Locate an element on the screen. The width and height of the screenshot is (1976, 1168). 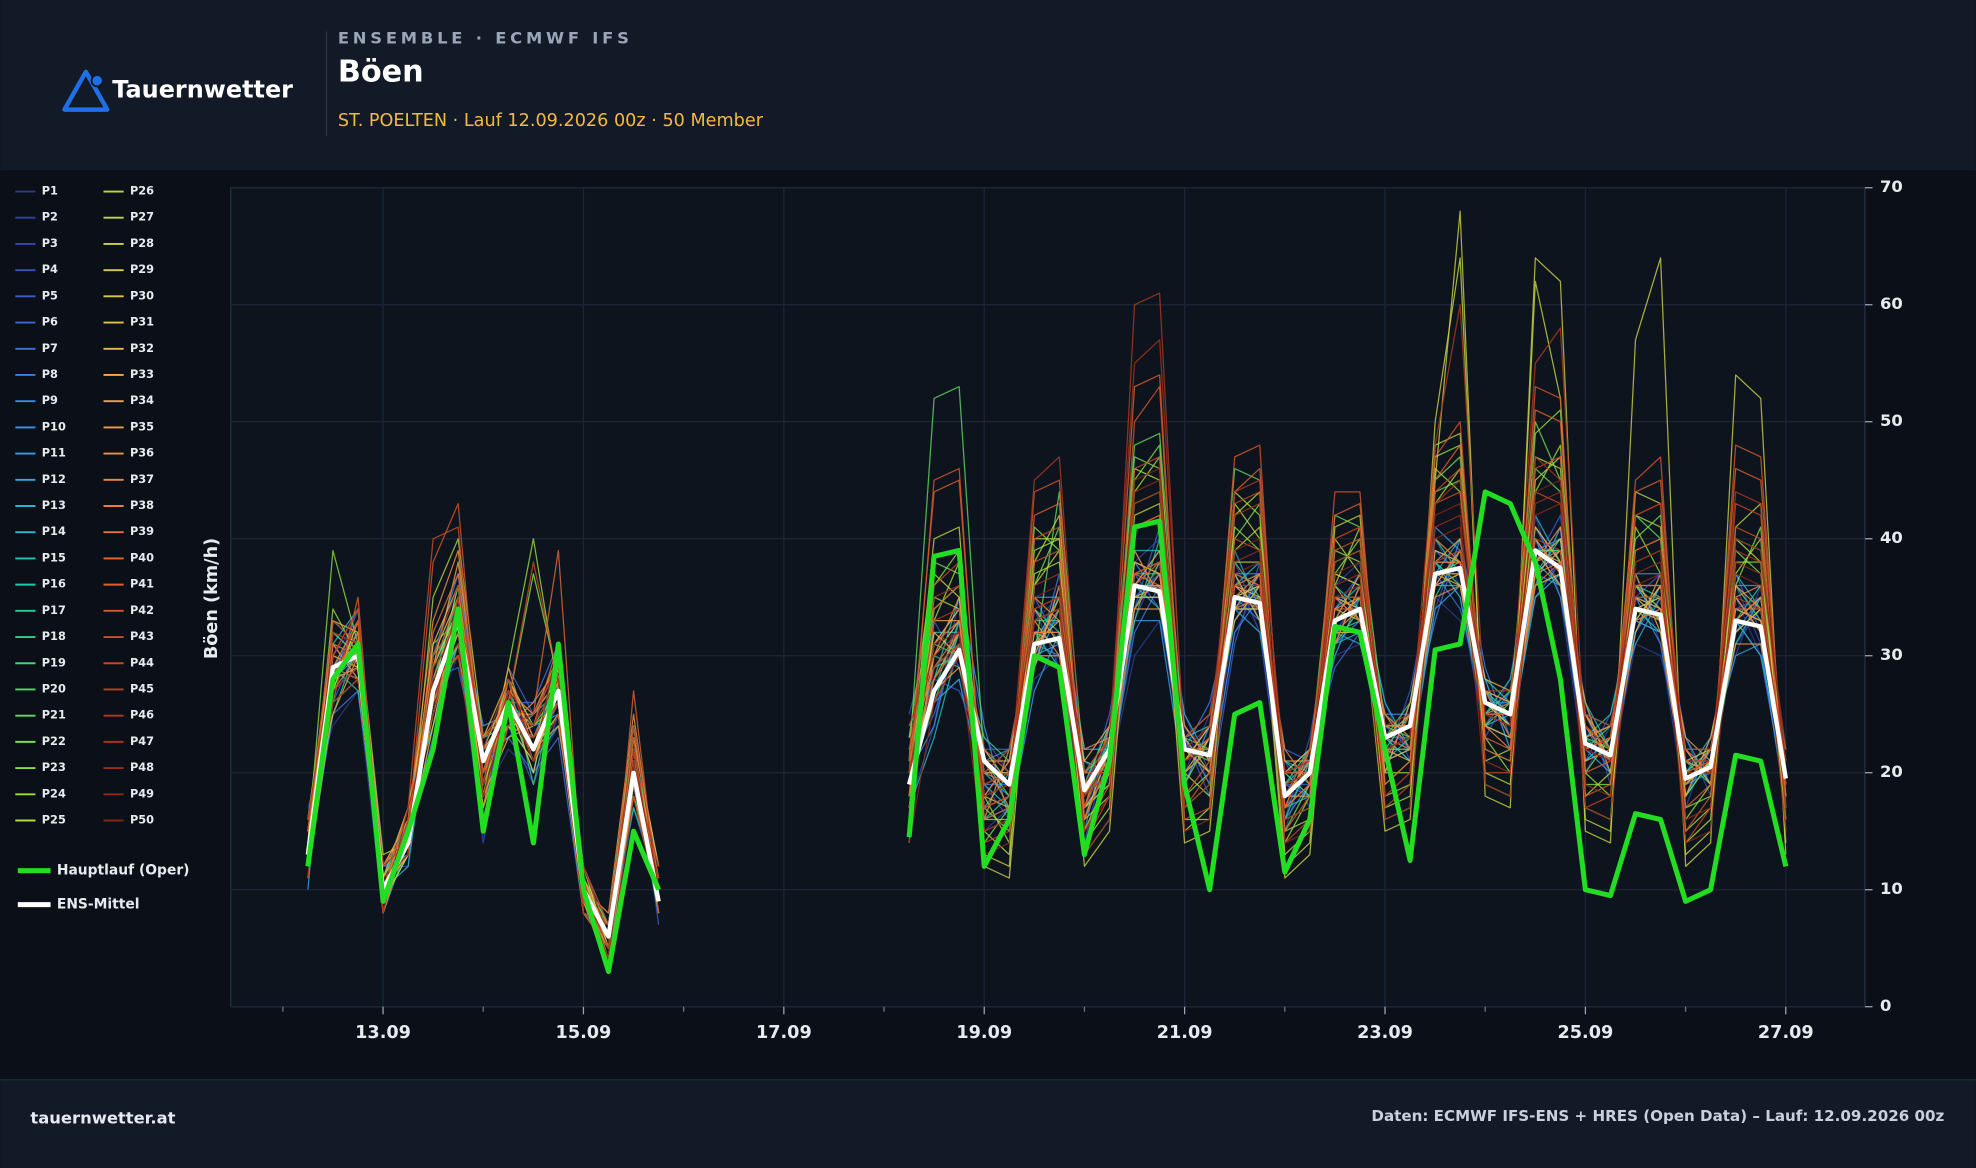
x-tick-label: 15.09 is located at coordinates (584, 1033).